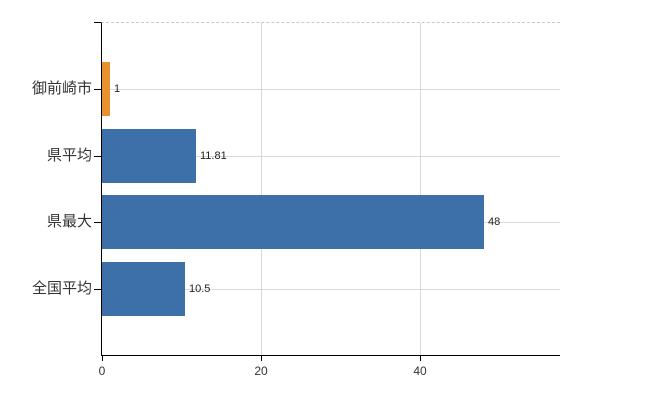 This screenshot has width=650, height=400. What do you see at coordinates (494, 222) in the screenshot?
I see `bar-value-label: 48` at bounding box center [494, 222].